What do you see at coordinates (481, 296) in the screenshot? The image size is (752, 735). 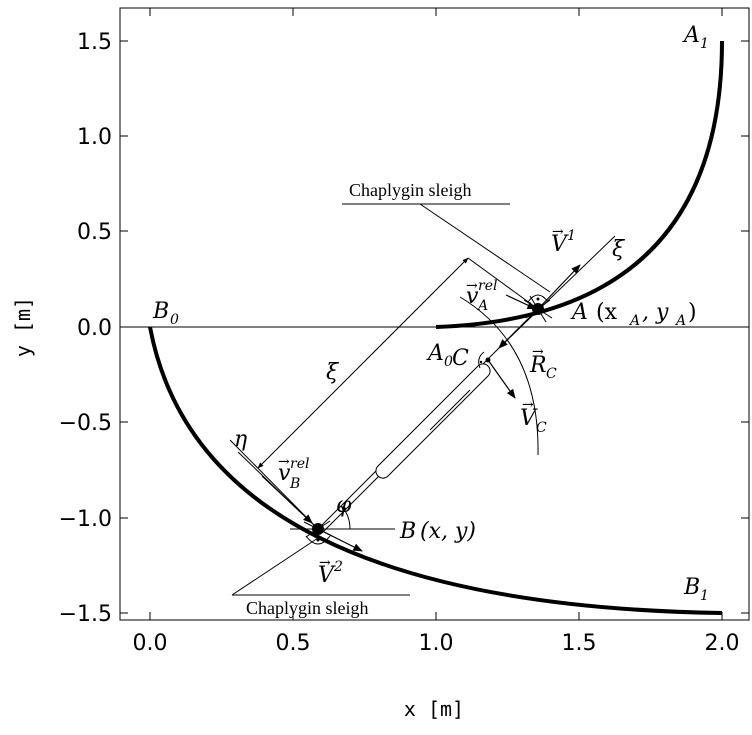 I see `label-vA-rel: v A rel →` at bounding box center [481, 296].